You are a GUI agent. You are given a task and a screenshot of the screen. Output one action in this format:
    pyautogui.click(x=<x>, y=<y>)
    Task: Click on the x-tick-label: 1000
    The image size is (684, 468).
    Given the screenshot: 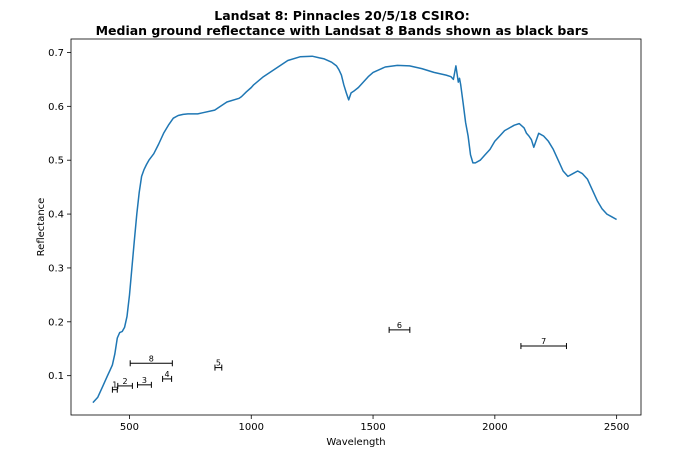 What is the action you would take?
    pyautogui.click(x=251, y=427)
    